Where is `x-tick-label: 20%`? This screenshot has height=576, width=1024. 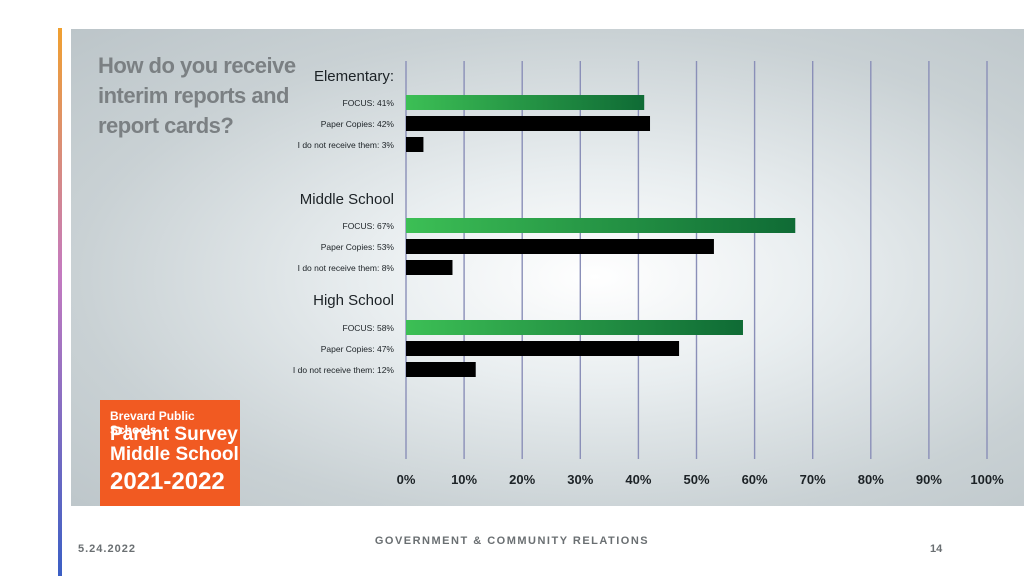 x-tick-label: 20% is located at coordinates (522, 479).